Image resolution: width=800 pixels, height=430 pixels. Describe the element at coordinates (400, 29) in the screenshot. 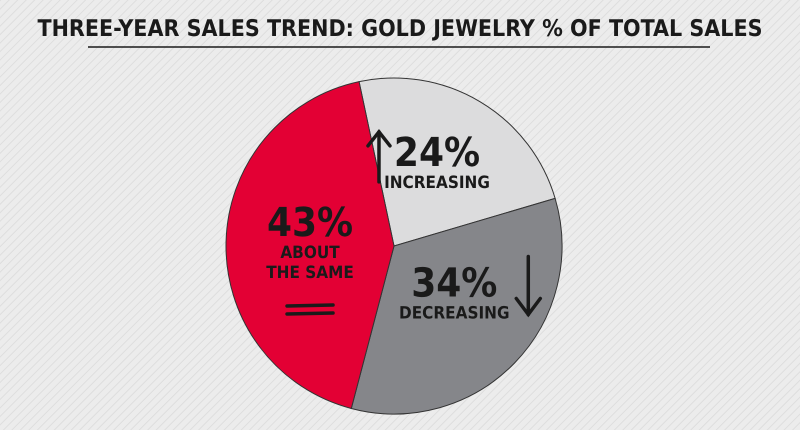

I see `chart-title: THREE-YEAR SALES TREND: GOLD JEWELRY % OF TOTAL SALES` at that location.